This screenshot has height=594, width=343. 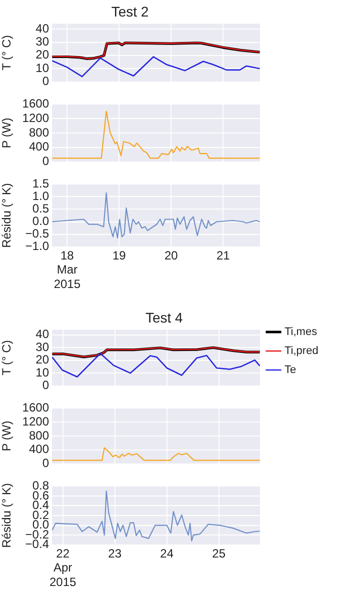 I want to click on x-tick-label: 21, so click(x=223, y=255).